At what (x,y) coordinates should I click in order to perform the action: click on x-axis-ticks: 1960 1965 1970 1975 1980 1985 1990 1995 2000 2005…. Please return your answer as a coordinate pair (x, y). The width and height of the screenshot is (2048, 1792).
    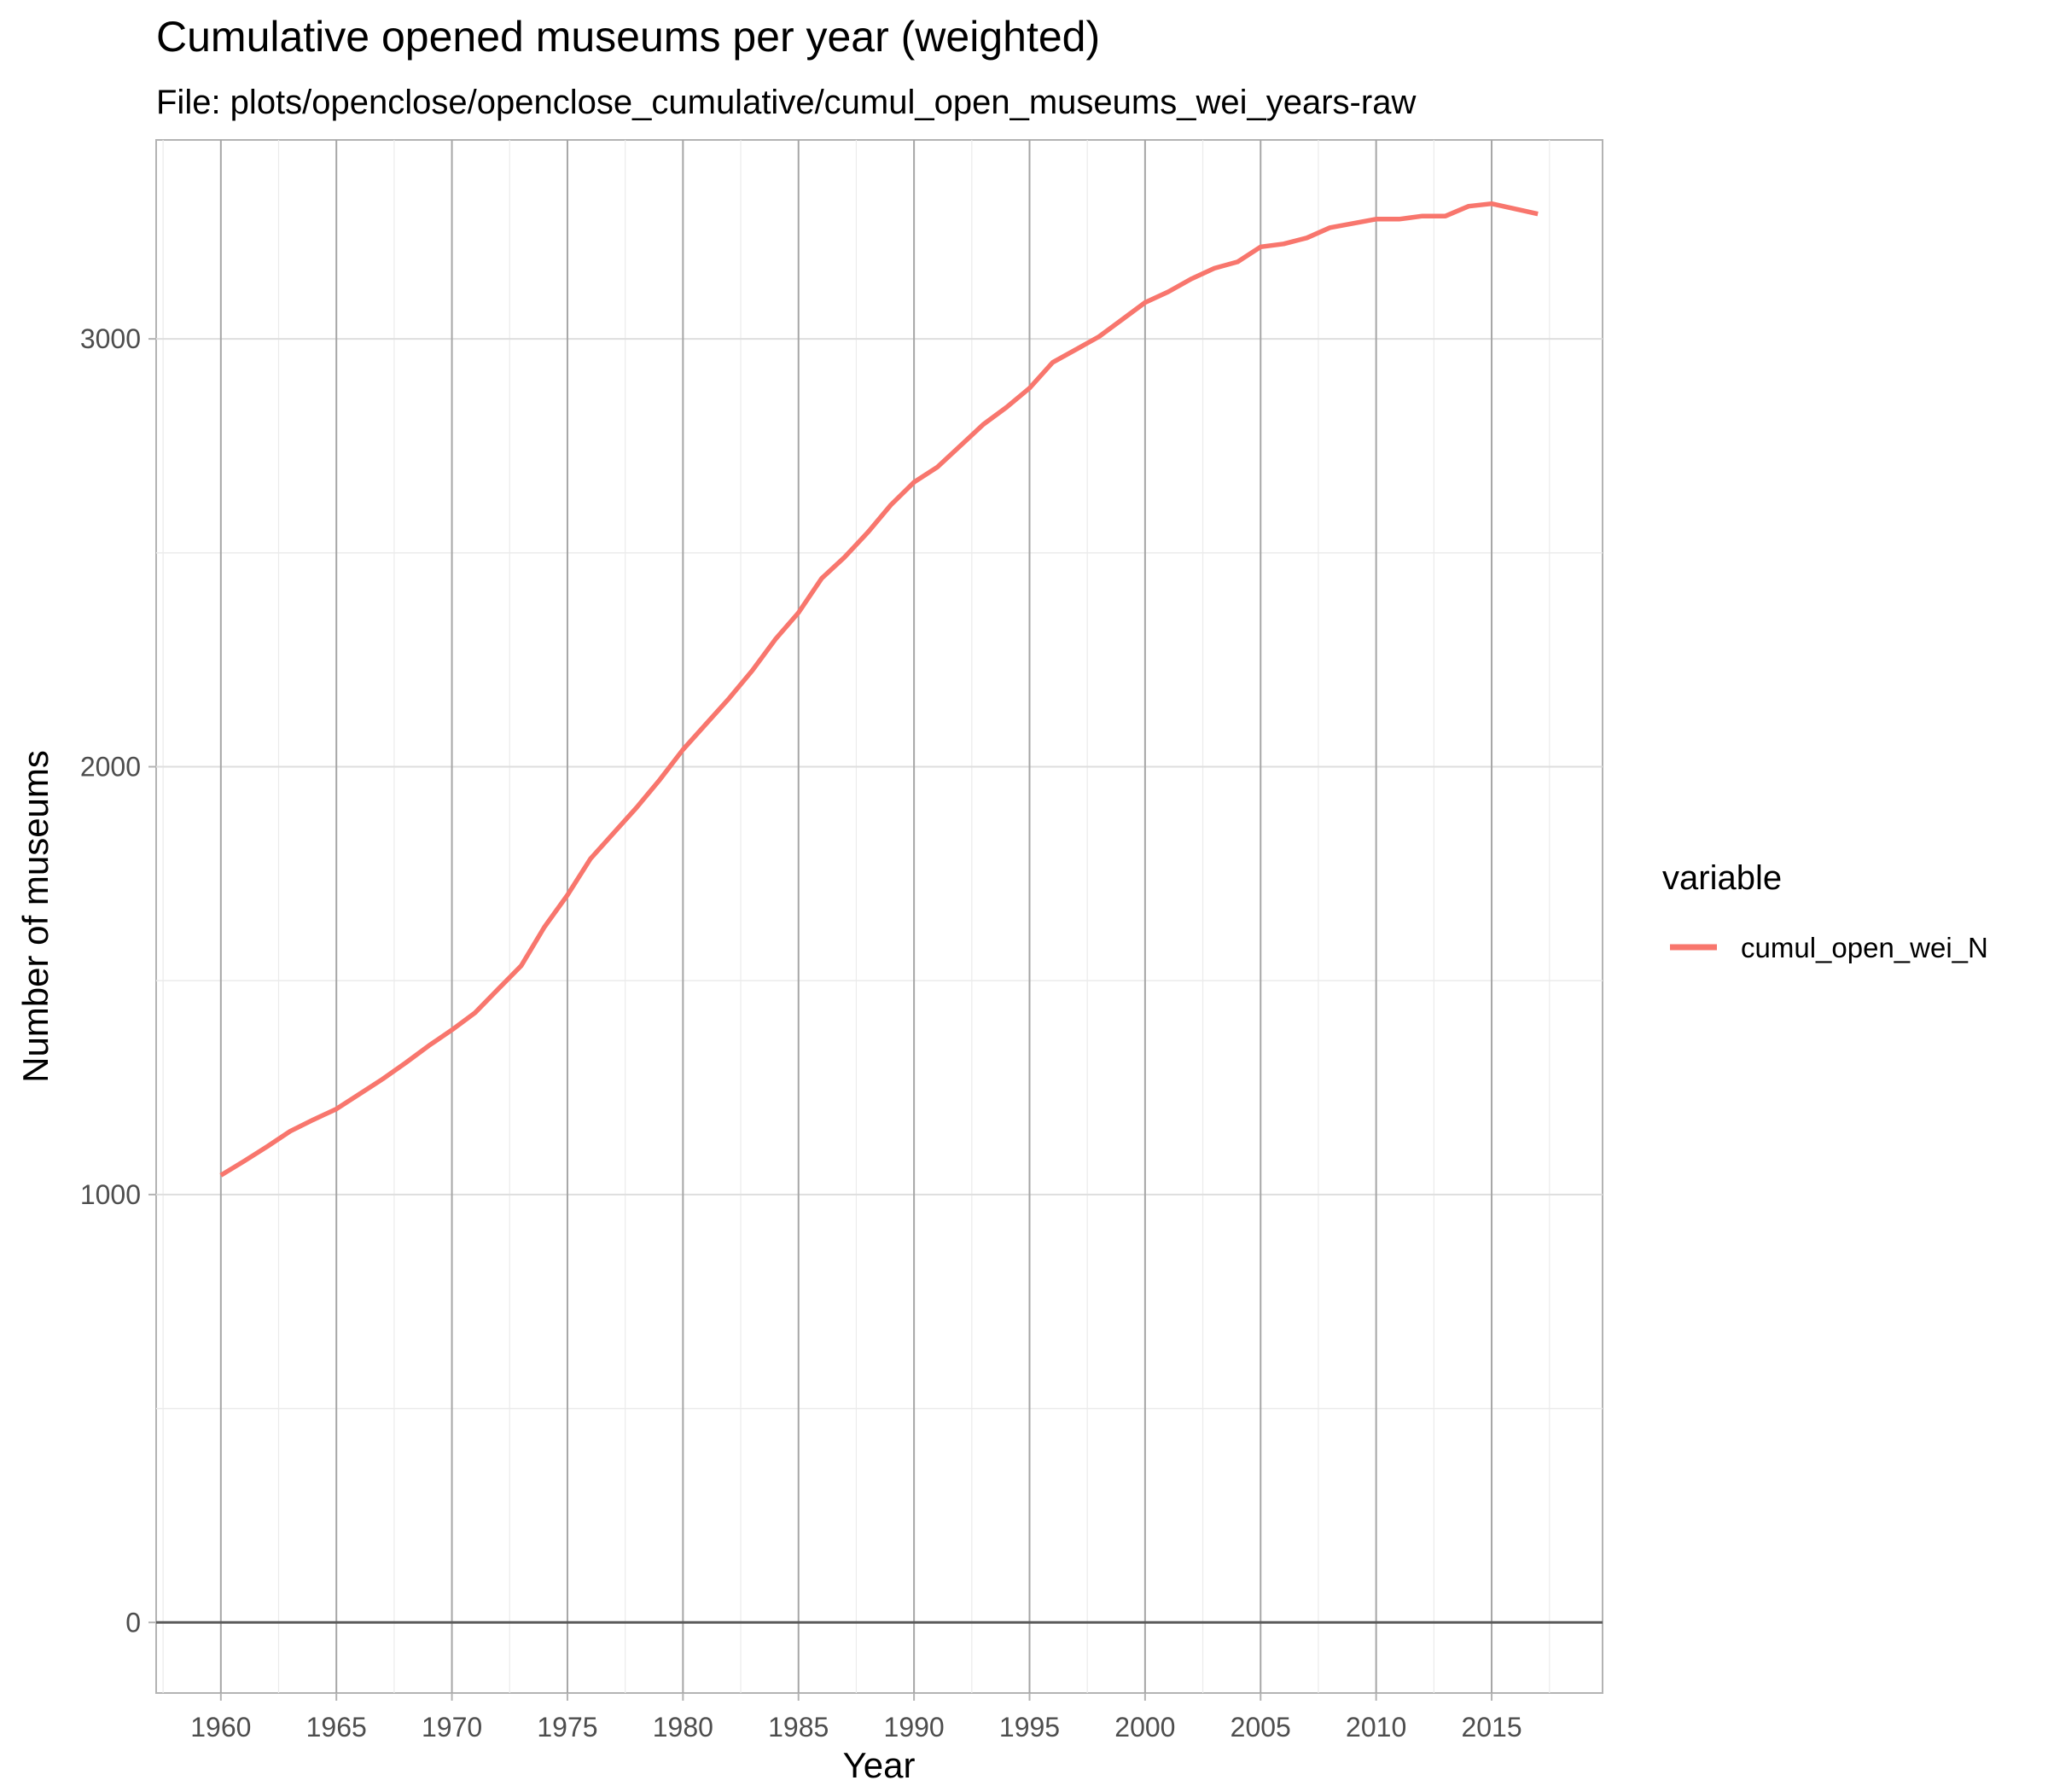
    Looking at the image, I should click on (856, 1718).